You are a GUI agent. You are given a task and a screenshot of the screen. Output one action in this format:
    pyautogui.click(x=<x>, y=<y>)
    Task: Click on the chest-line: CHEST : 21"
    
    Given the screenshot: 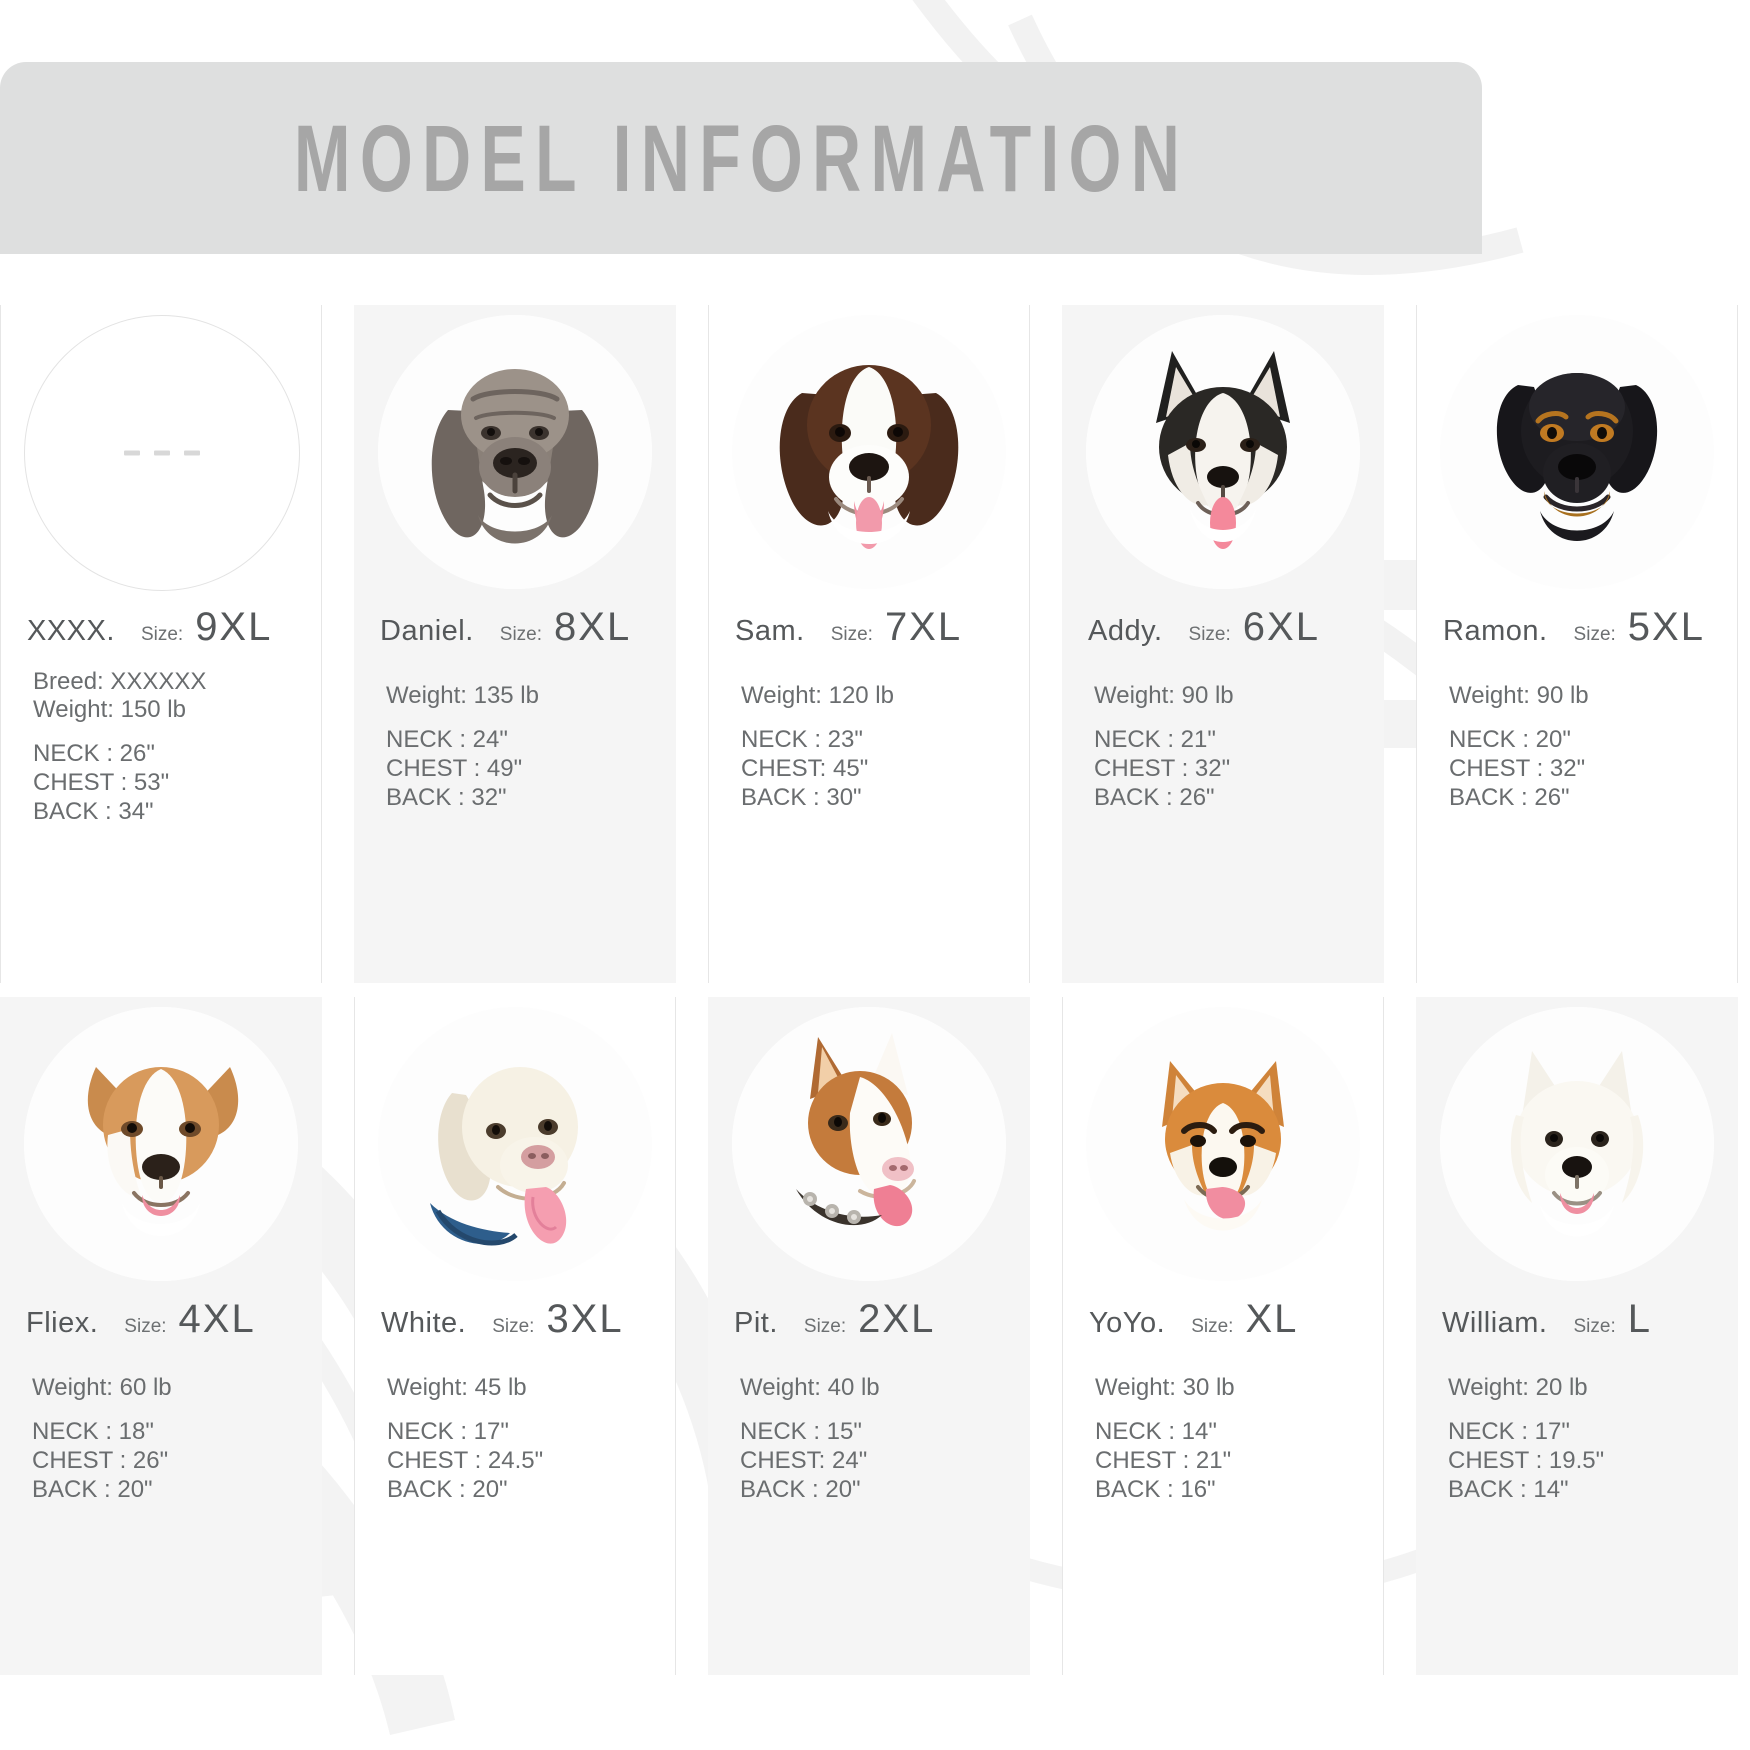 What is the action you would take?
    pyautogui.click(x=1163, y=1460)
    